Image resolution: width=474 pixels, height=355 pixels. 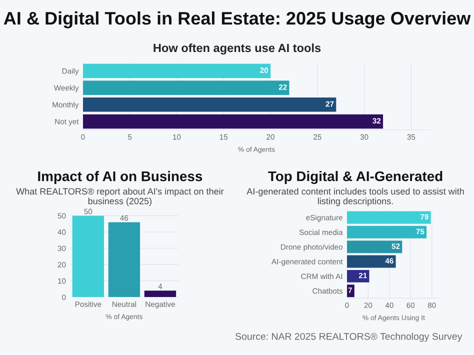 I want to click on chart-subtitle: AI-generated content includes tools used to assist with listing descriptions., so click(x=355, y=197).